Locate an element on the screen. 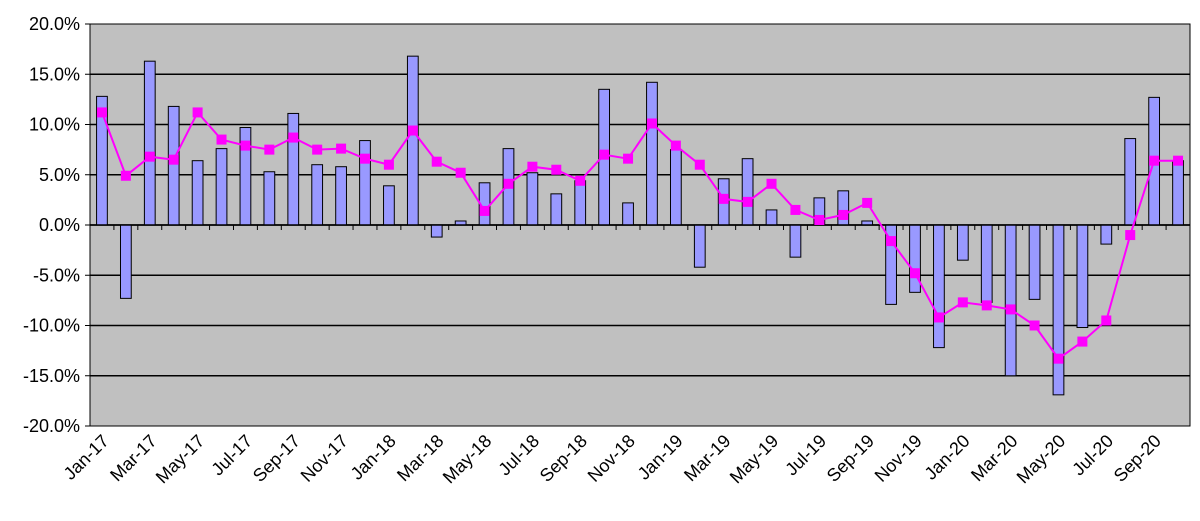  x-tick-label: Jan-20 is located at coordinates (947, 457).